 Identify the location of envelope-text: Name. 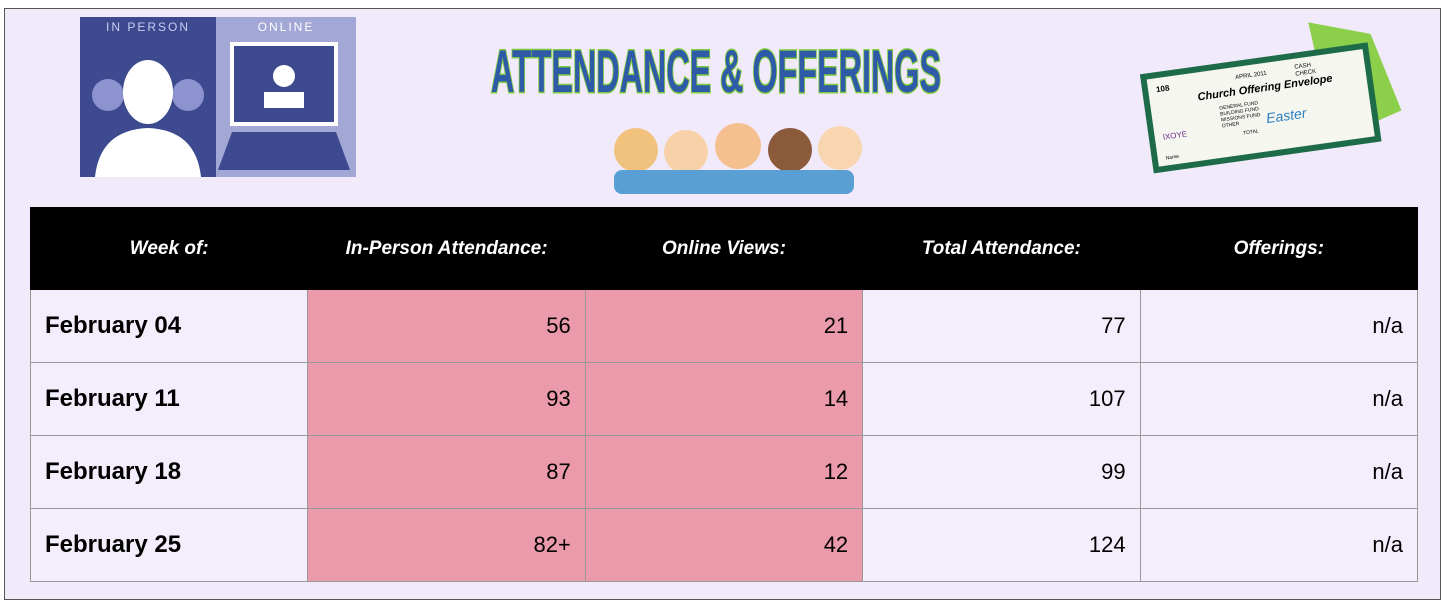
(1172, 158).